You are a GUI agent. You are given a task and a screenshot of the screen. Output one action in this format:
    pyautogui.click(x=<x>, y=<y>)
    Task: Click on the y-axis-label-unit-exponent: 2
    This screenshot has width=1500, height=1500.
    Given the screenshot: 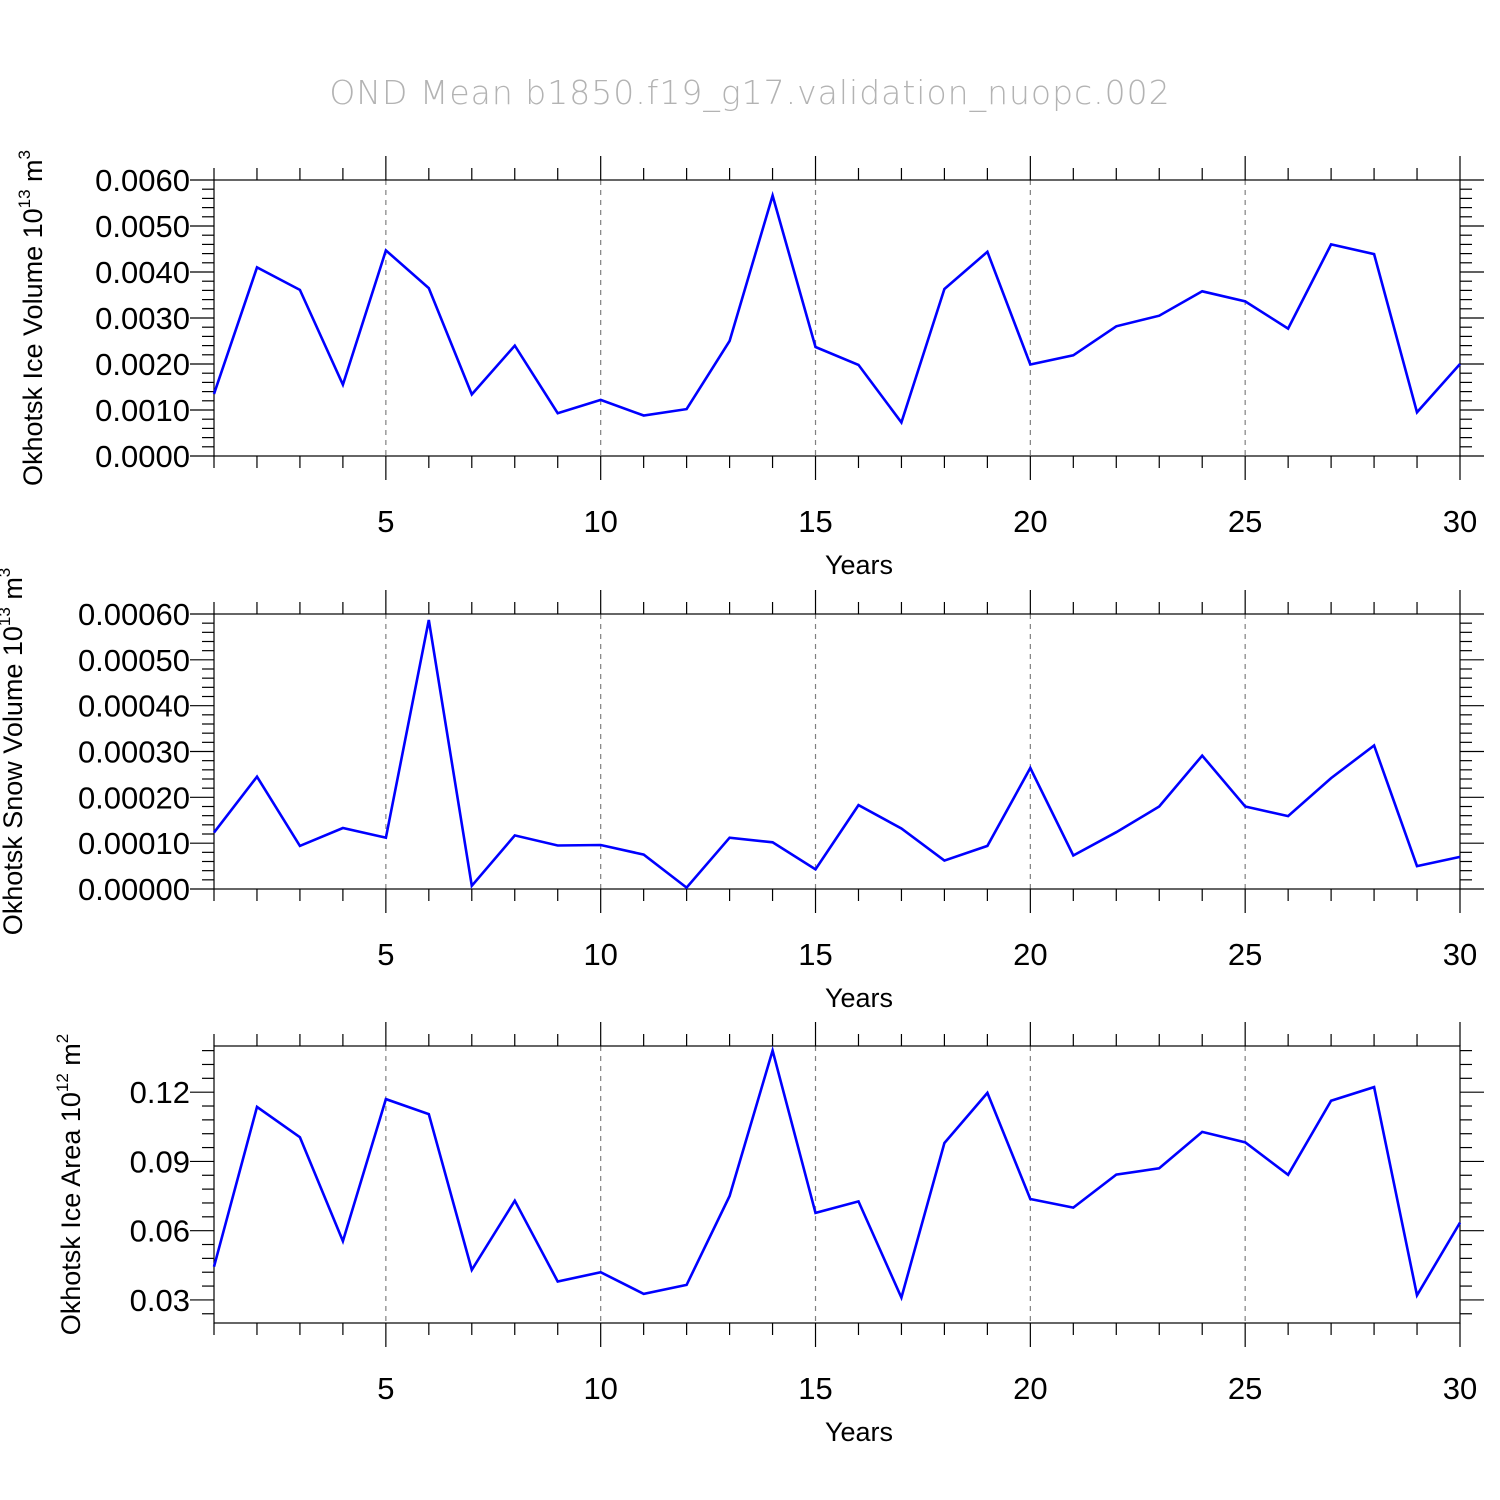 What is the action you would take?
    pyautogui.click(x=62, y=1038)
    